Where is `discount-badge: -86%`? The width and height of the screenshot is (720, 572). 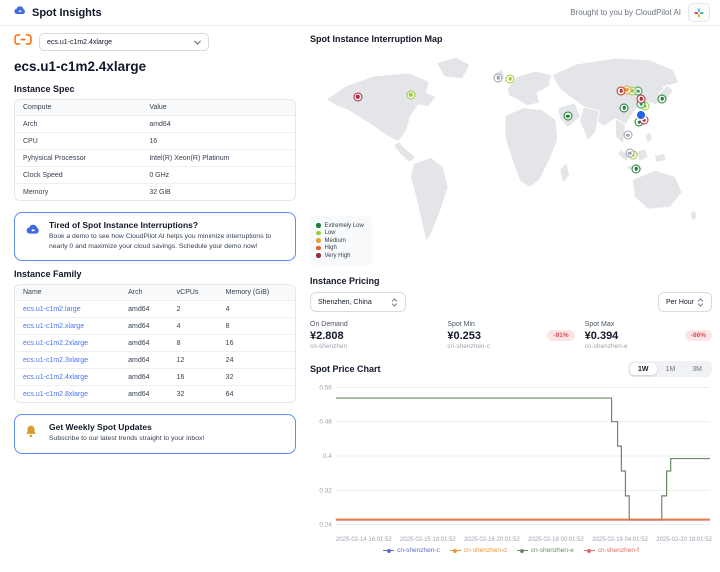 discount-badge: -86% is located at coordinates (698, 335).